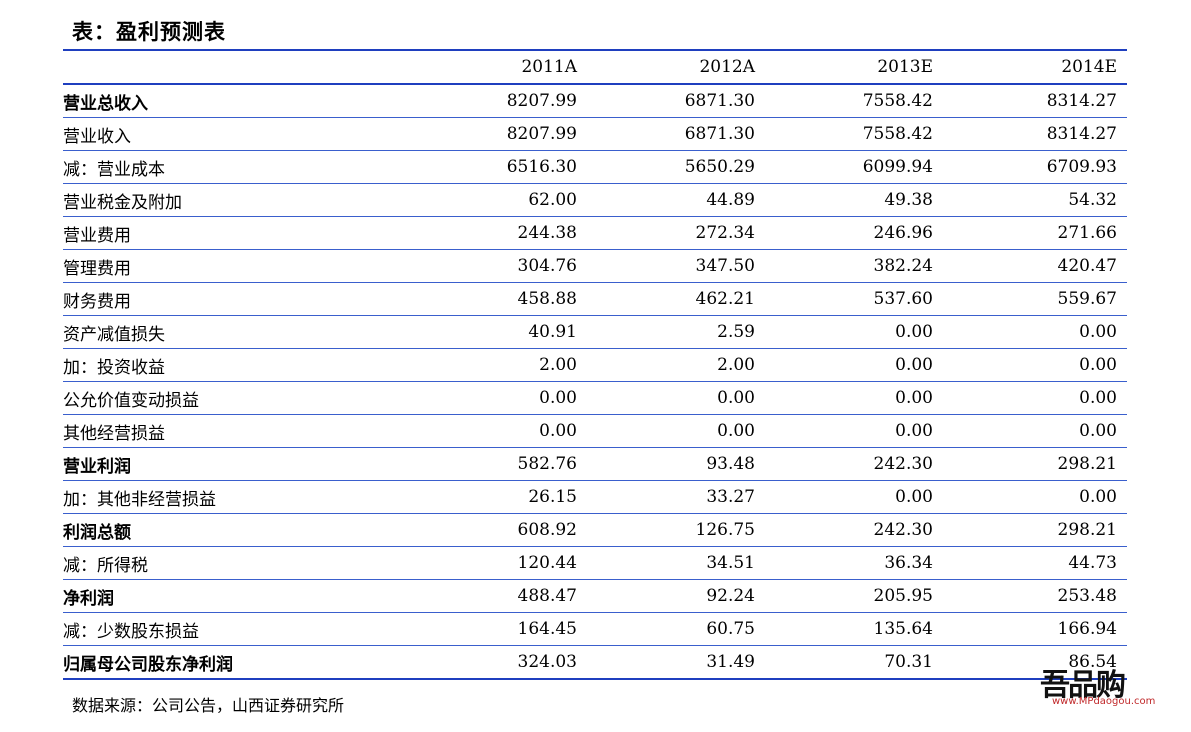  I want to click on value-cell: 120.44, so click(547, 563).